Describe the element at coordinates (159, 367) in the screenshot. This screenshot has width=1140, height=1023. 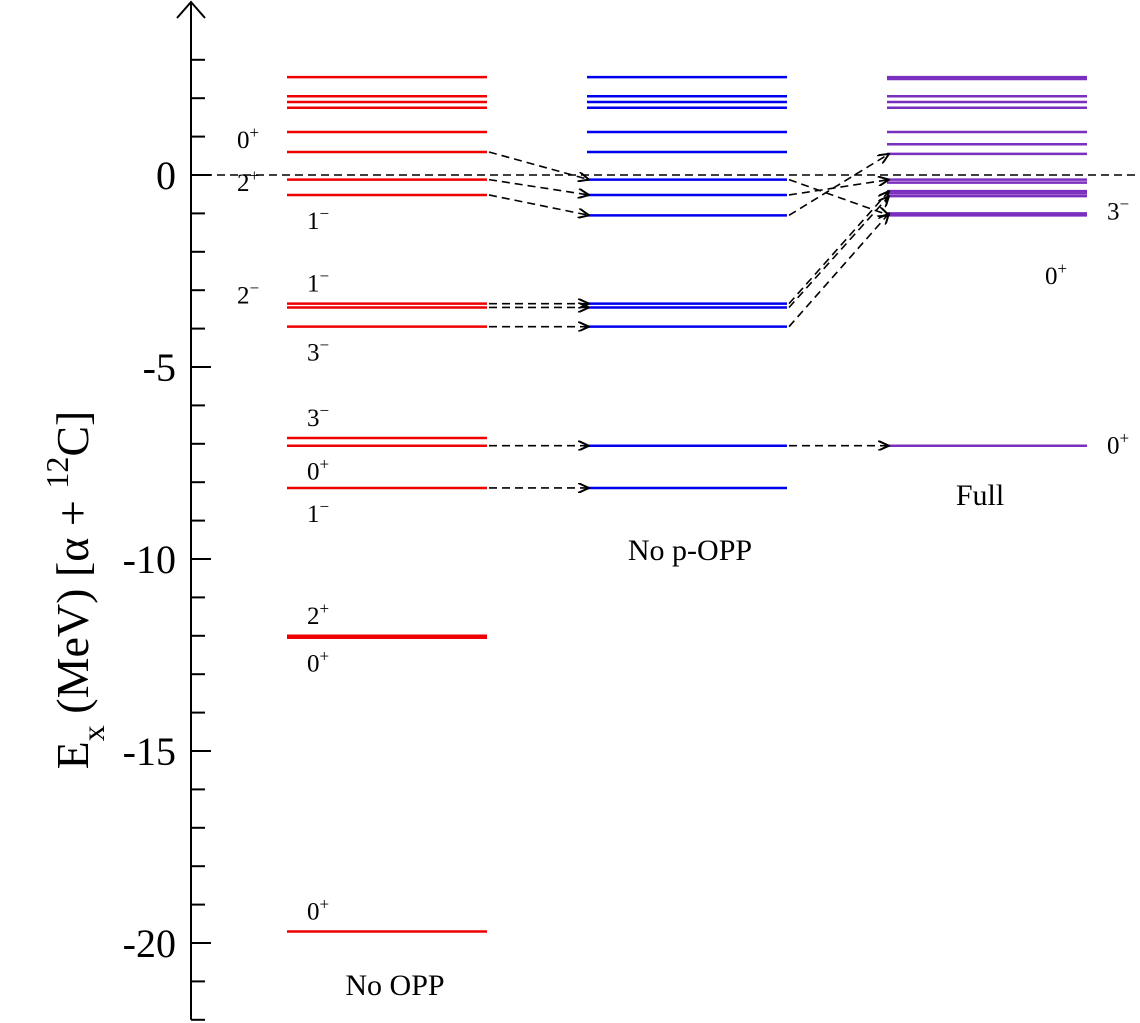
I see `y-tick-label: -5` at that location.